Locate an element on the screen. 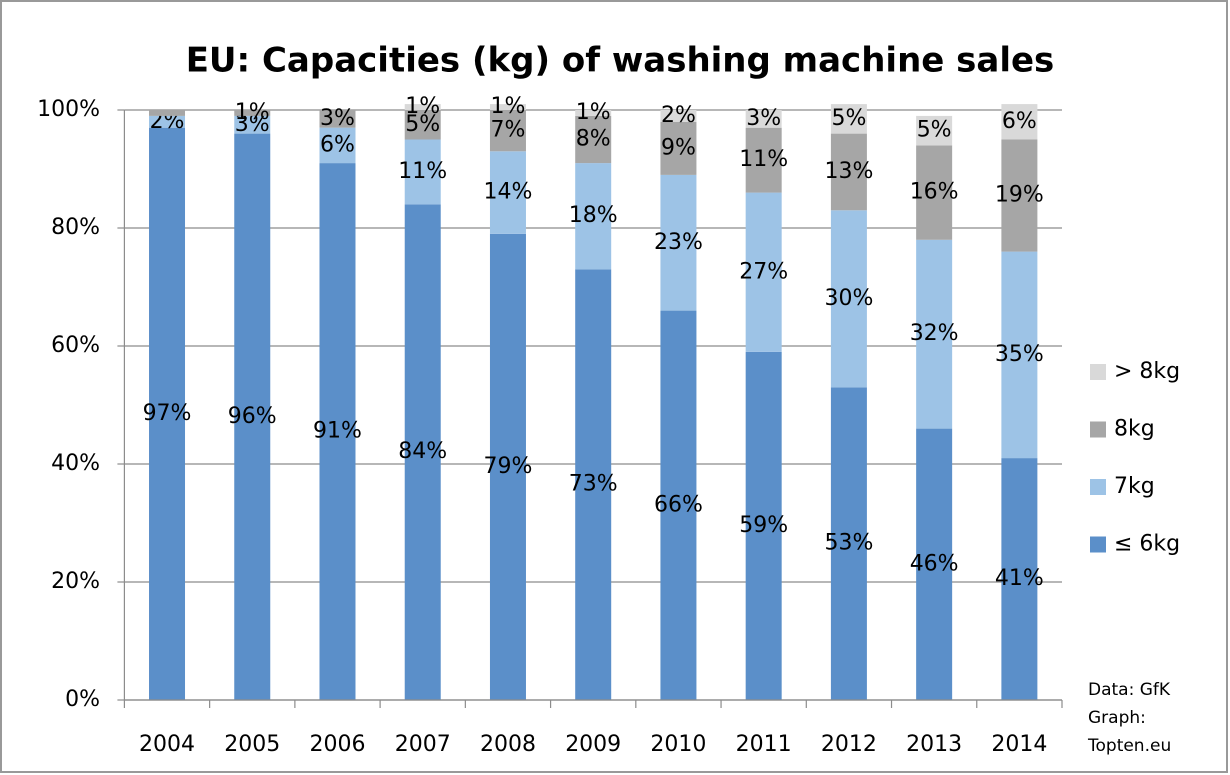 Image resolution: width=1230 pixels, height=775 pixels. x-tick-label: 2010 is located at coordinates (678, 744).